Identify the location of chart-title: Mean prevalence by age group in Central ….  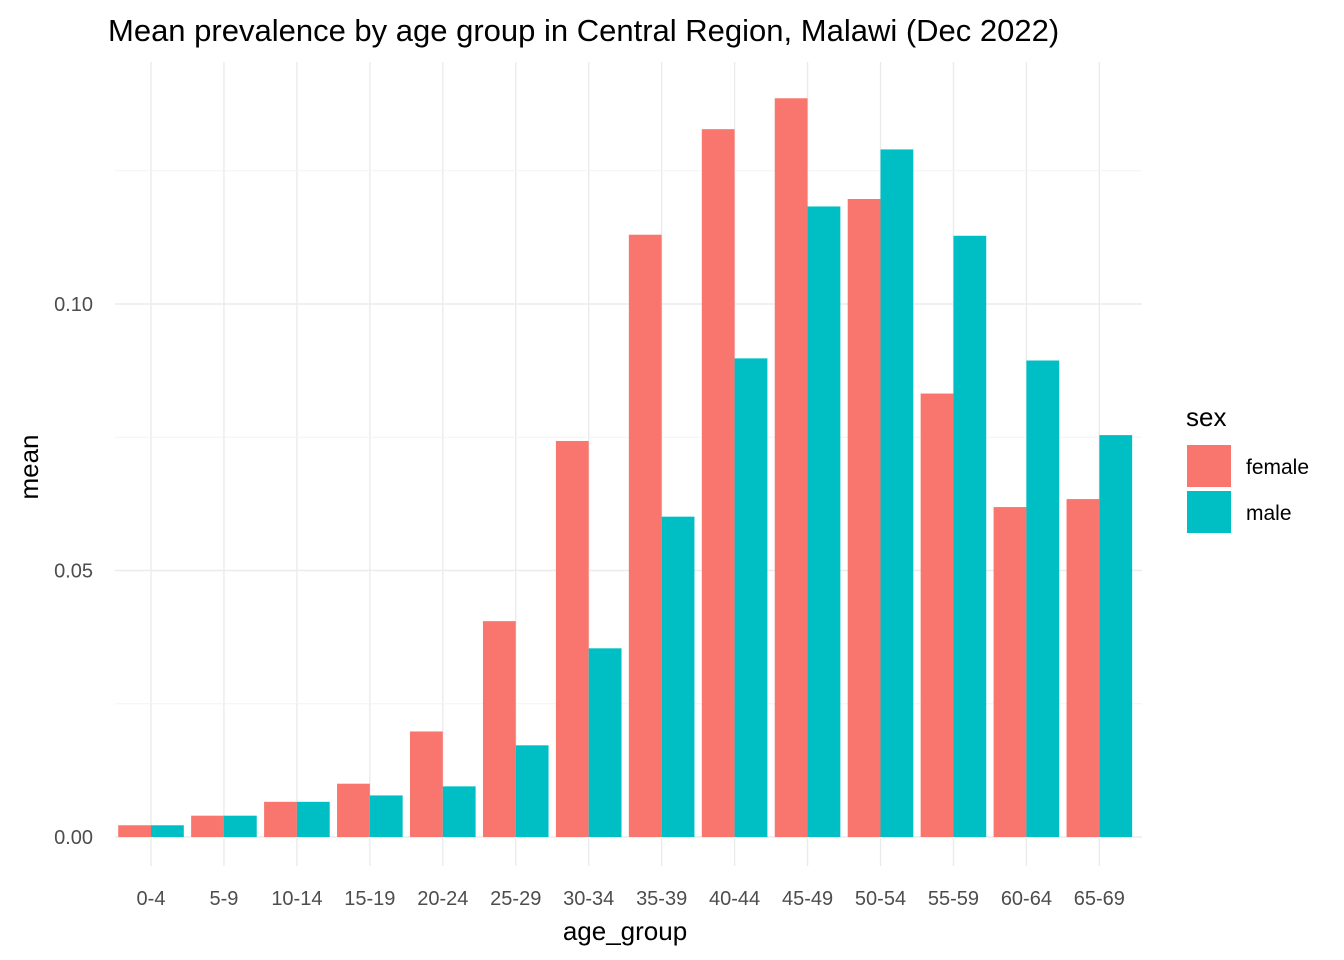
(583, 30).